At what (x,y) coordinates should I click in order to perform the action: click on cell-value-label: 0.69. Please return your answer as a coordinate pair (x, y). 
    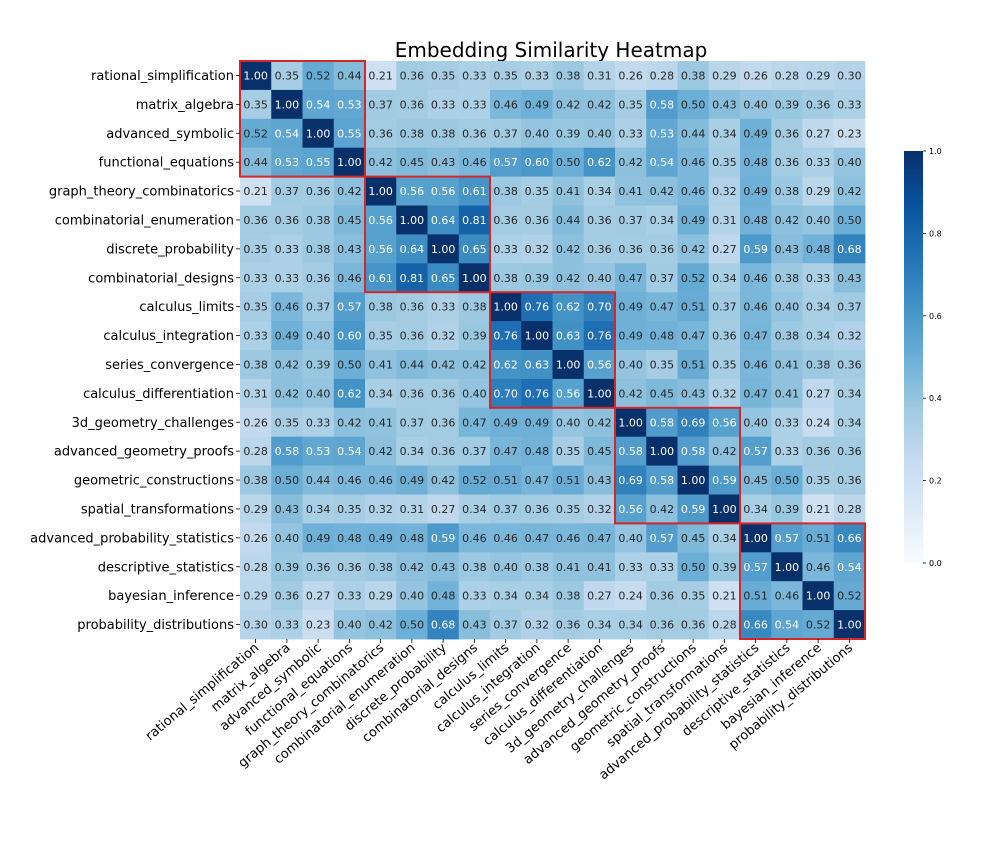
    Looking at the image, I should click on (693, 422).